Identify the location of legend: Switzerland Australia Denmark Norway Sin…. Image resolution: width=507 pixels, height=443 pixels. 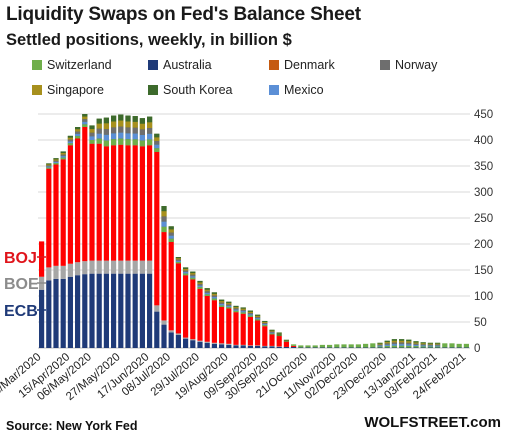
(267, 80).